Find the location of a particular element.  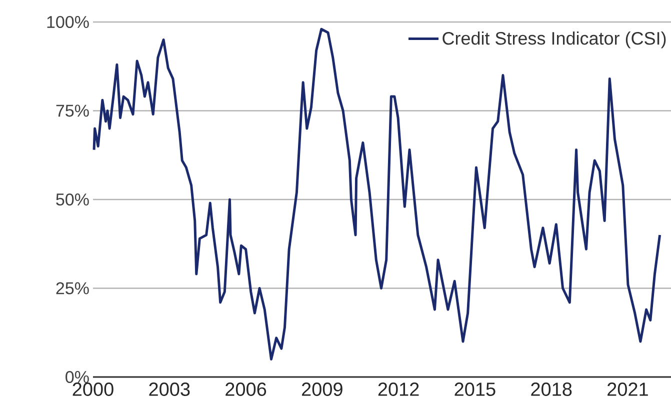

legend-label: Credit Stress Indicator (CSI) is located at coordinates (554, 40).